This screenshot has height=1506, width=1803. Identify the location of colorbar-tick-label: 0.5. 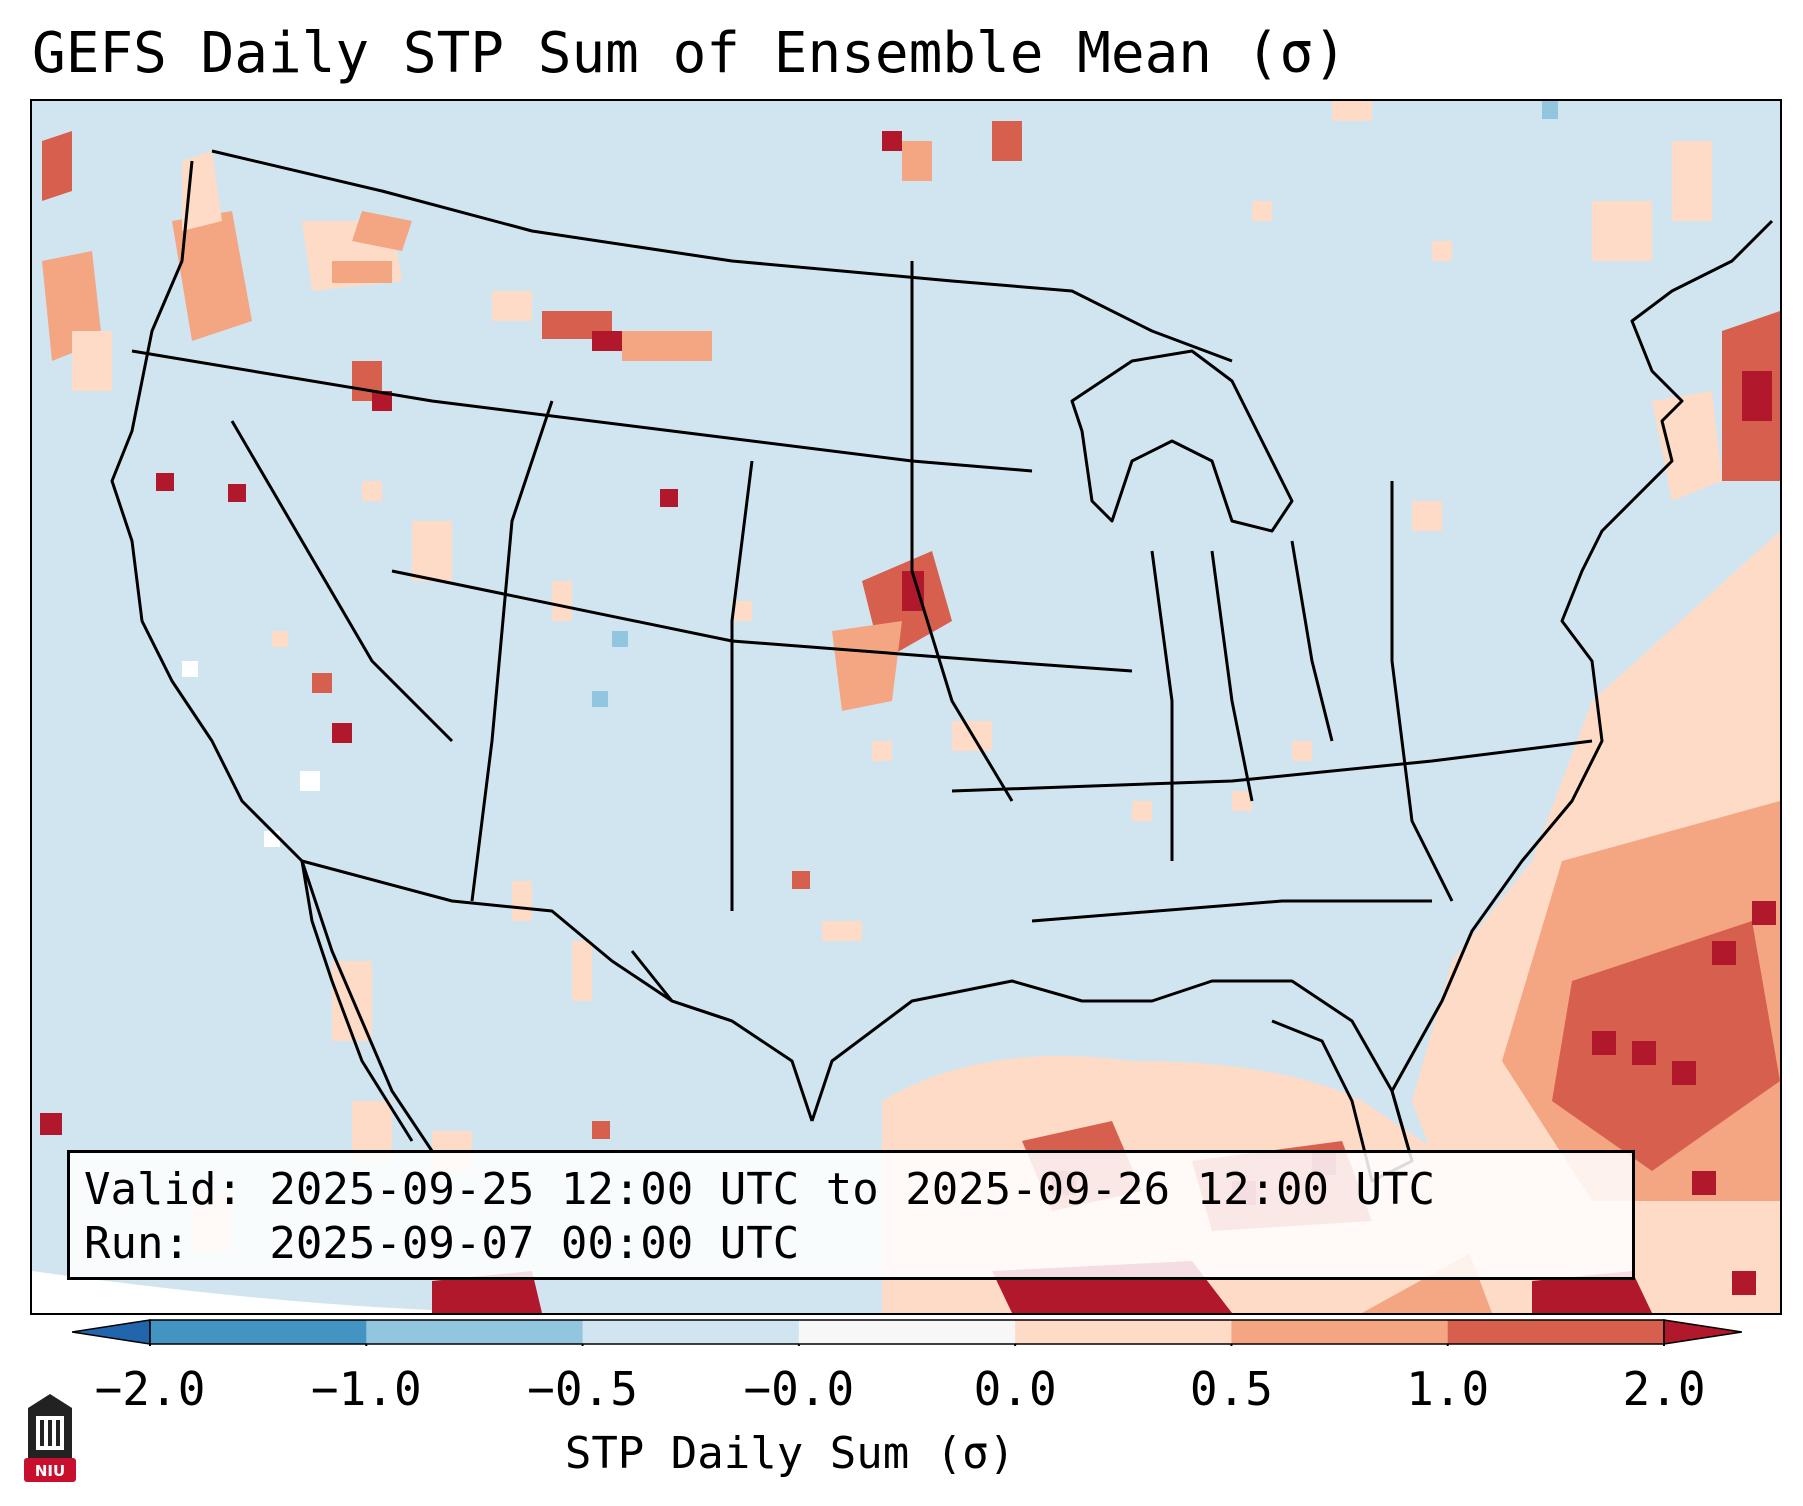
(1231, 1389).